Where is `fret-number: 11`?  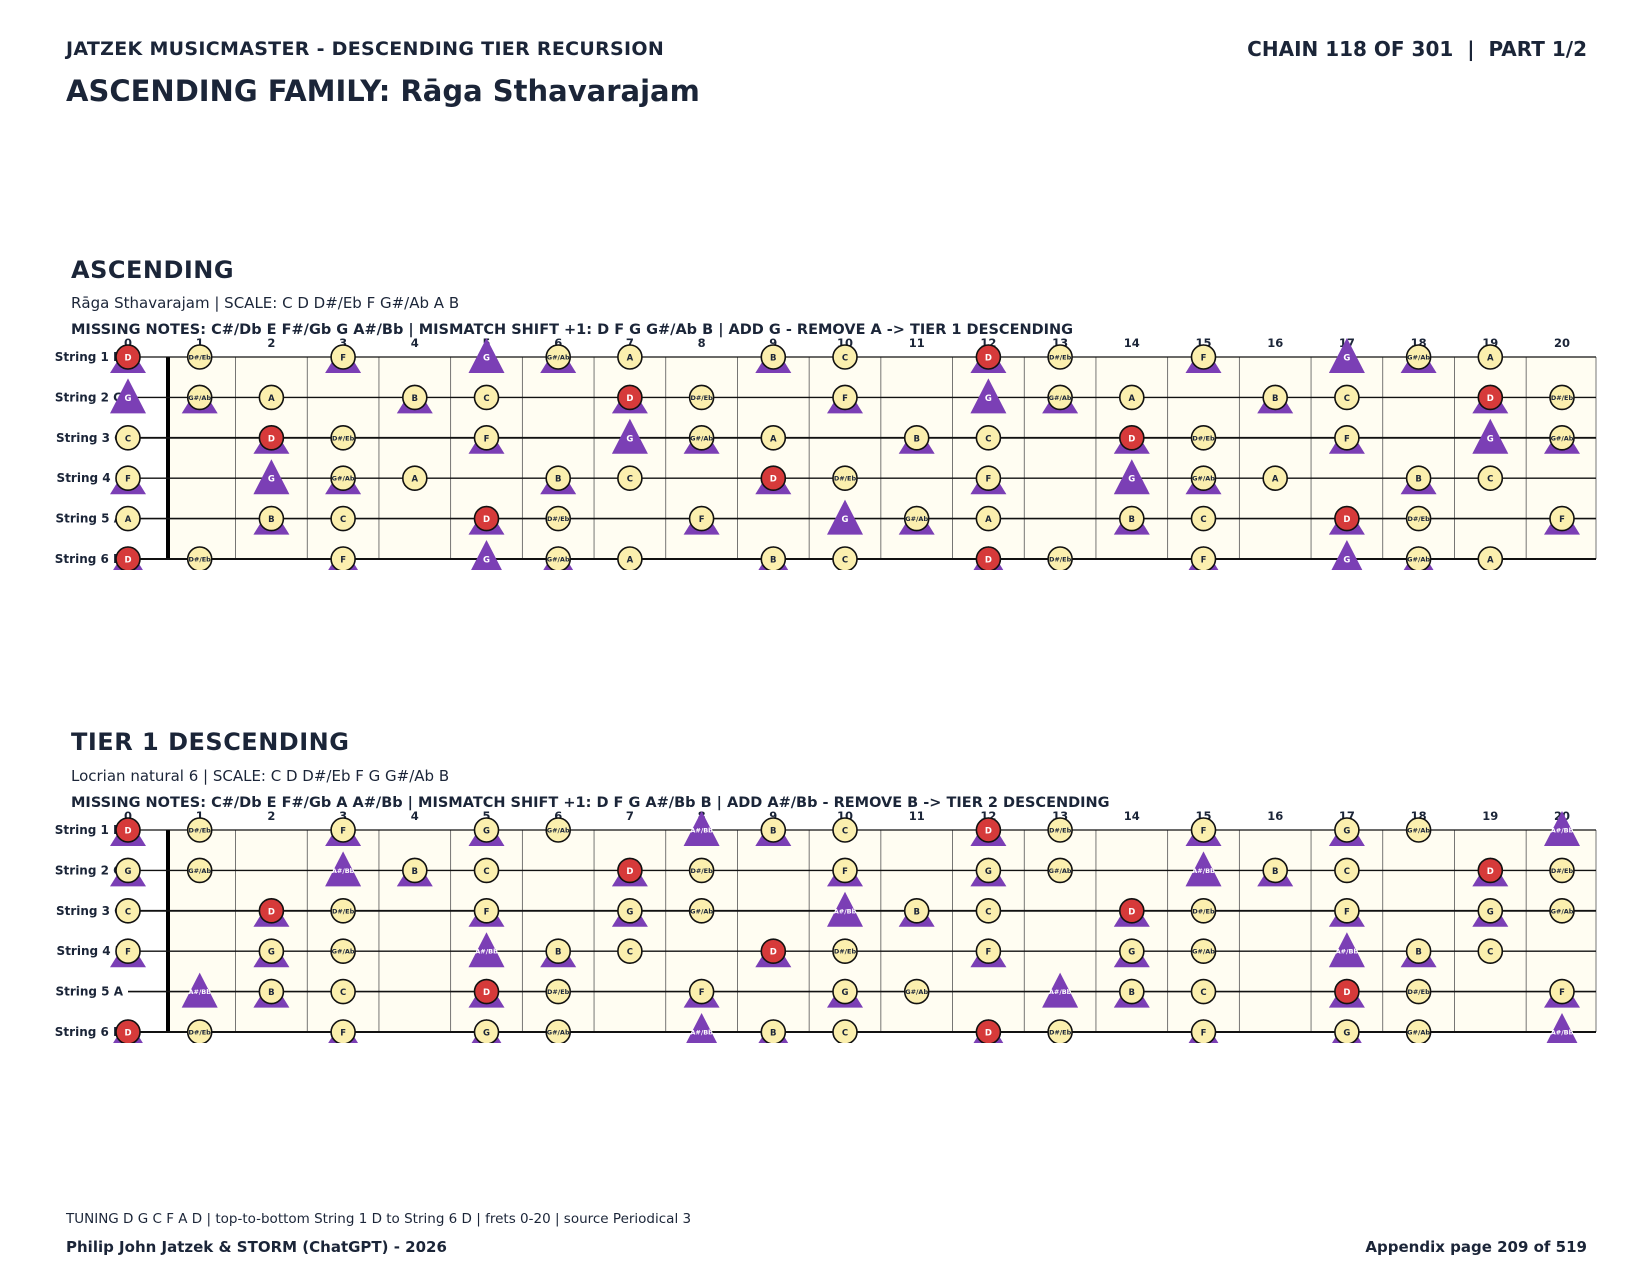
fret-number: 11 is located at coordinates (917, 816).